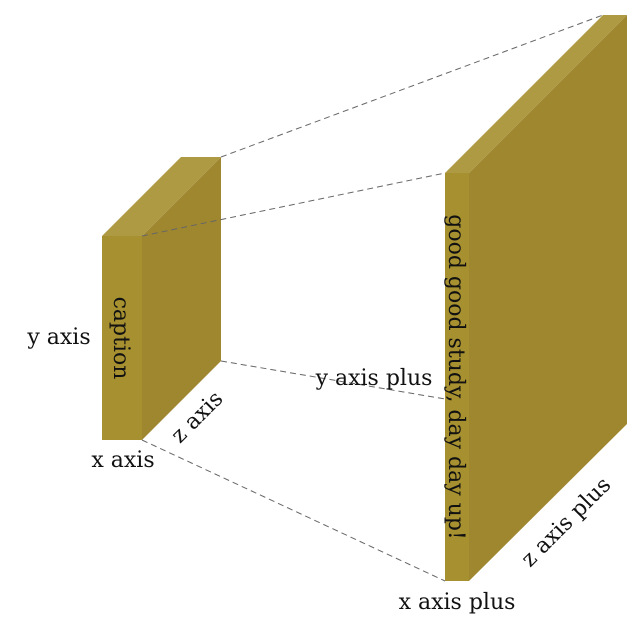  I want to click on projection-line-top, so click(412, 86).